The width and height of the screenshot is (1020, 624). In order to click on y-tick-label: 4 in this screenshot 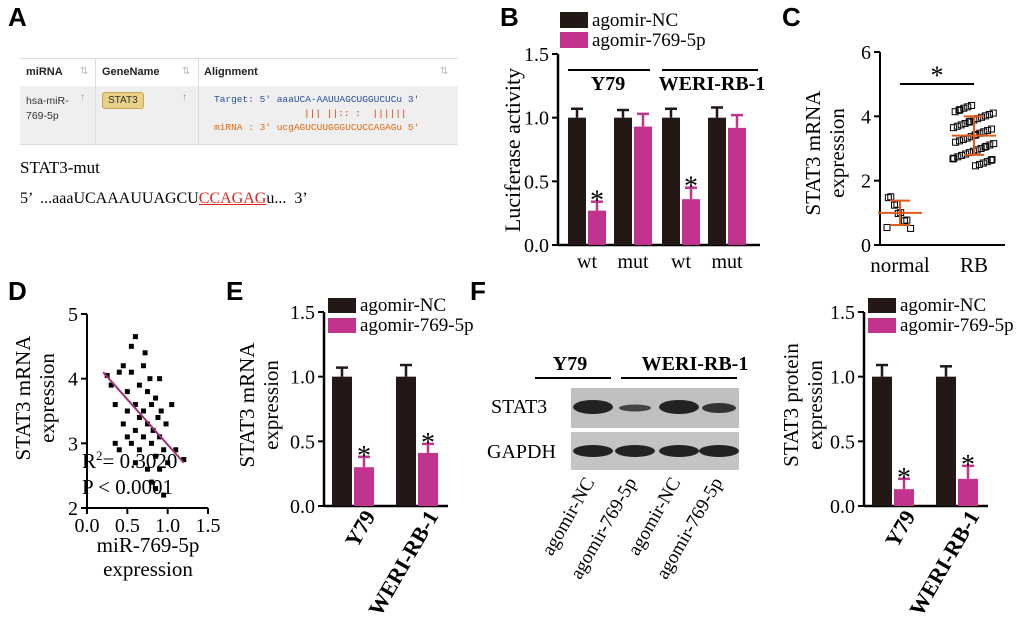, I will do `click(73, 380)`.